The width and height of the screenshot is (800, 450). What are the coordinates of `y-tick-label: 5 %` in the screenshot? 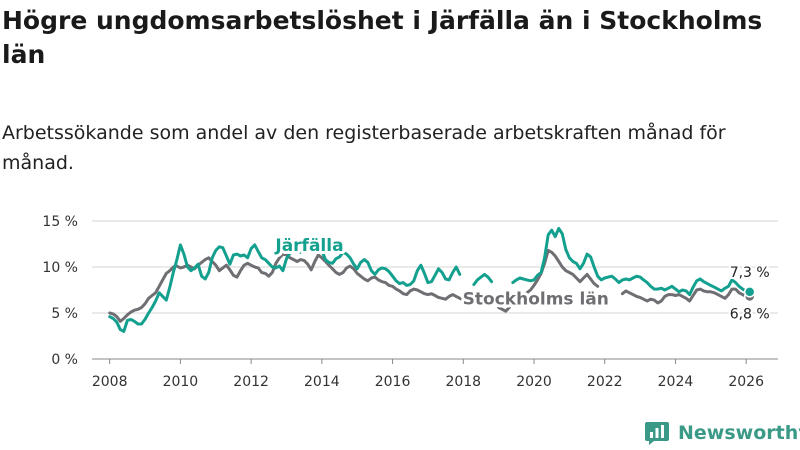 It's located at (64, 314).